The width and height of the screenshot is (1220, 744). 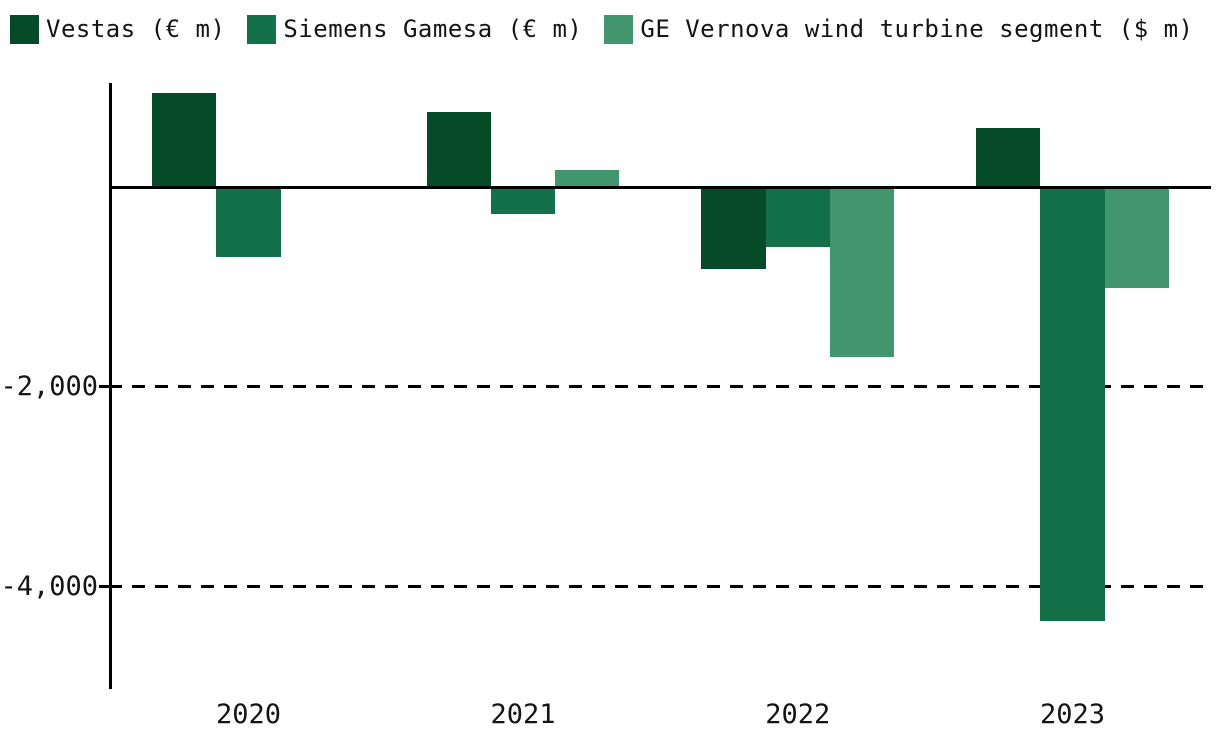 I want to click on bar-siemens-gamesa-2021, so click(x=523, y=200).